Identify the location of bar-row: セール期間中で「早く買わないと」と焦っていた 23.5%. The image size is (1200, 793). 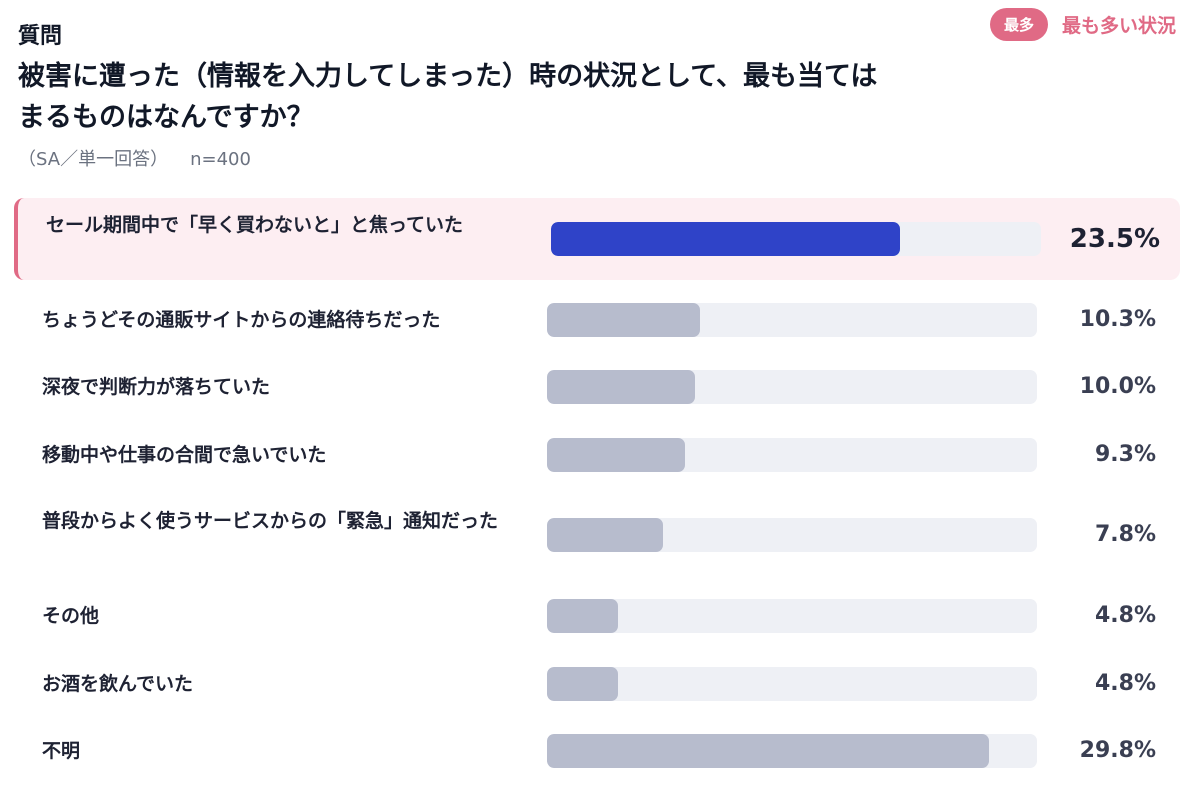
(597, 239).